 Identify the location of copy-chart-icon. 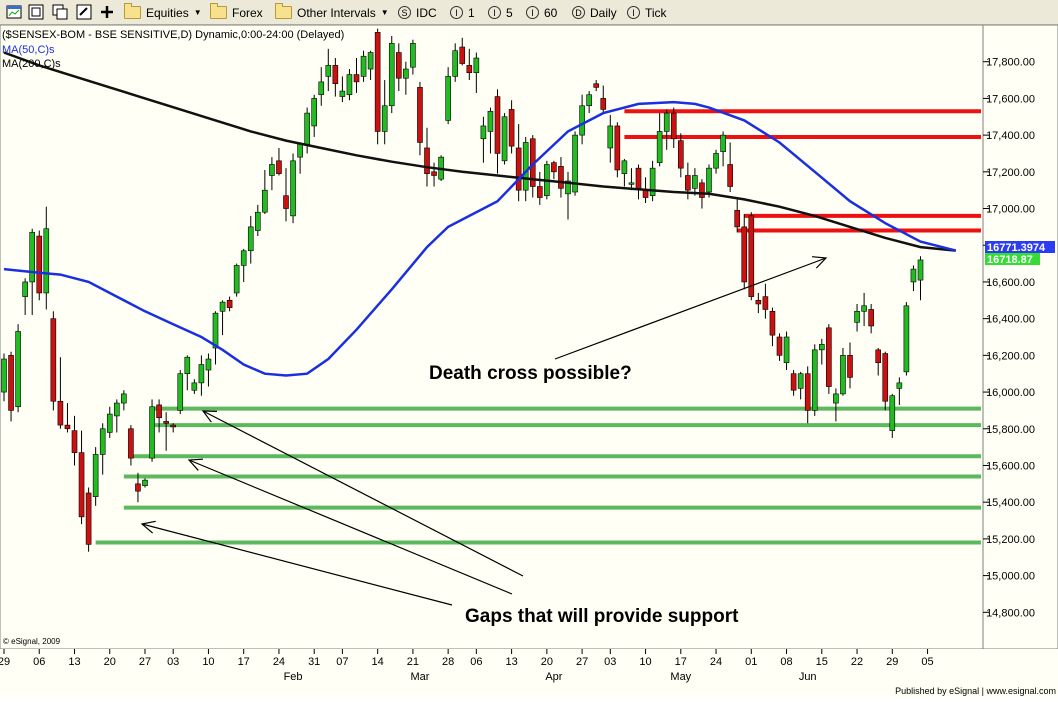
(60, 12).